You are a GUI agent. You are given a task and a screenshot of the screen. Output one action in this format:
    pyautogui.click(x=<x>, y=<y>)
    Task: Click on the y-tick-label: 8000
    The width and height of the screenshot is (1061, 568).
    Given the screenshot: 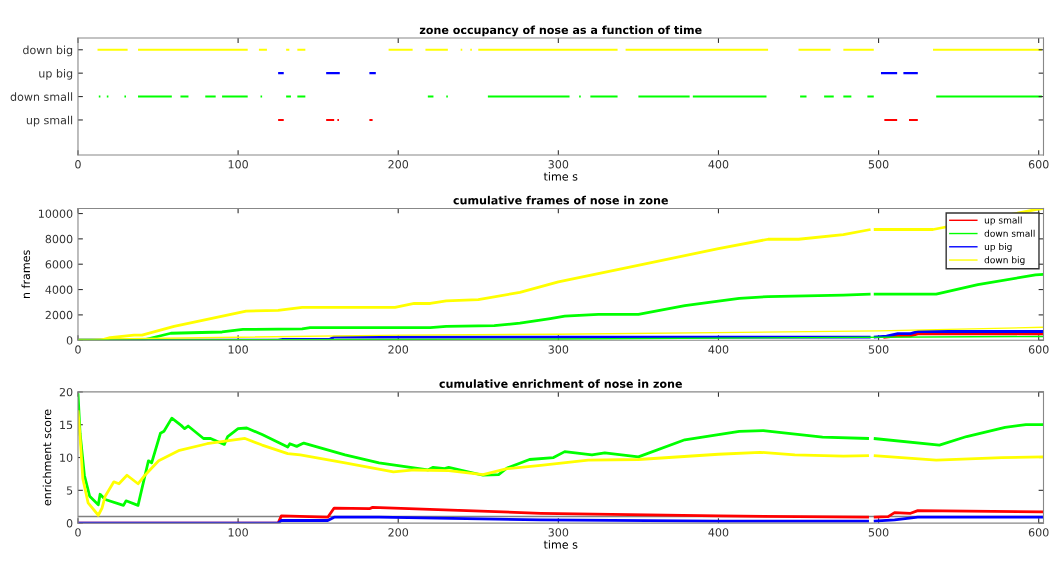 What is the action you would take?
    pyautogui.click(x=59, y=239)
    